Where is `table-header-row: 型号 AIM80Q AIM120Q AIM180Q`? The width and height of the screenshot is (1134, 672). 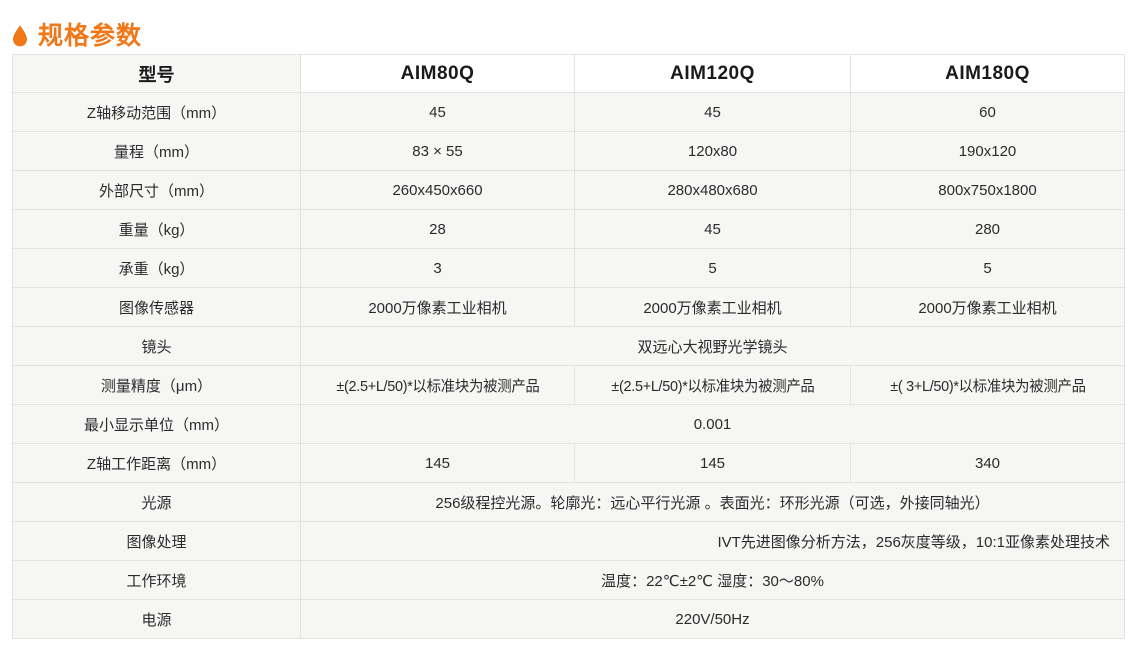 table-header-row: 型号 AIM80Q AIM120Q AIM180Q is located at coordinates (568, 73).